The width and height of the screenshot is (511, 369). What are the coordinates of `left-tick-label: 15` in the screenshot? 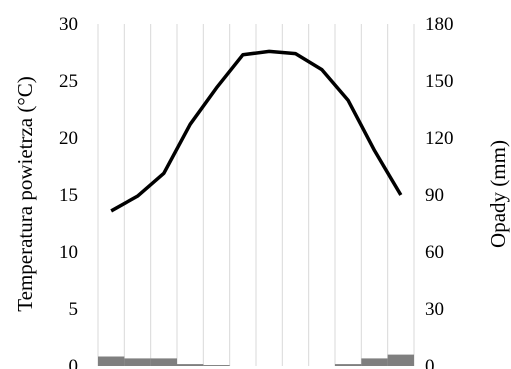 It's located at (68, 195).